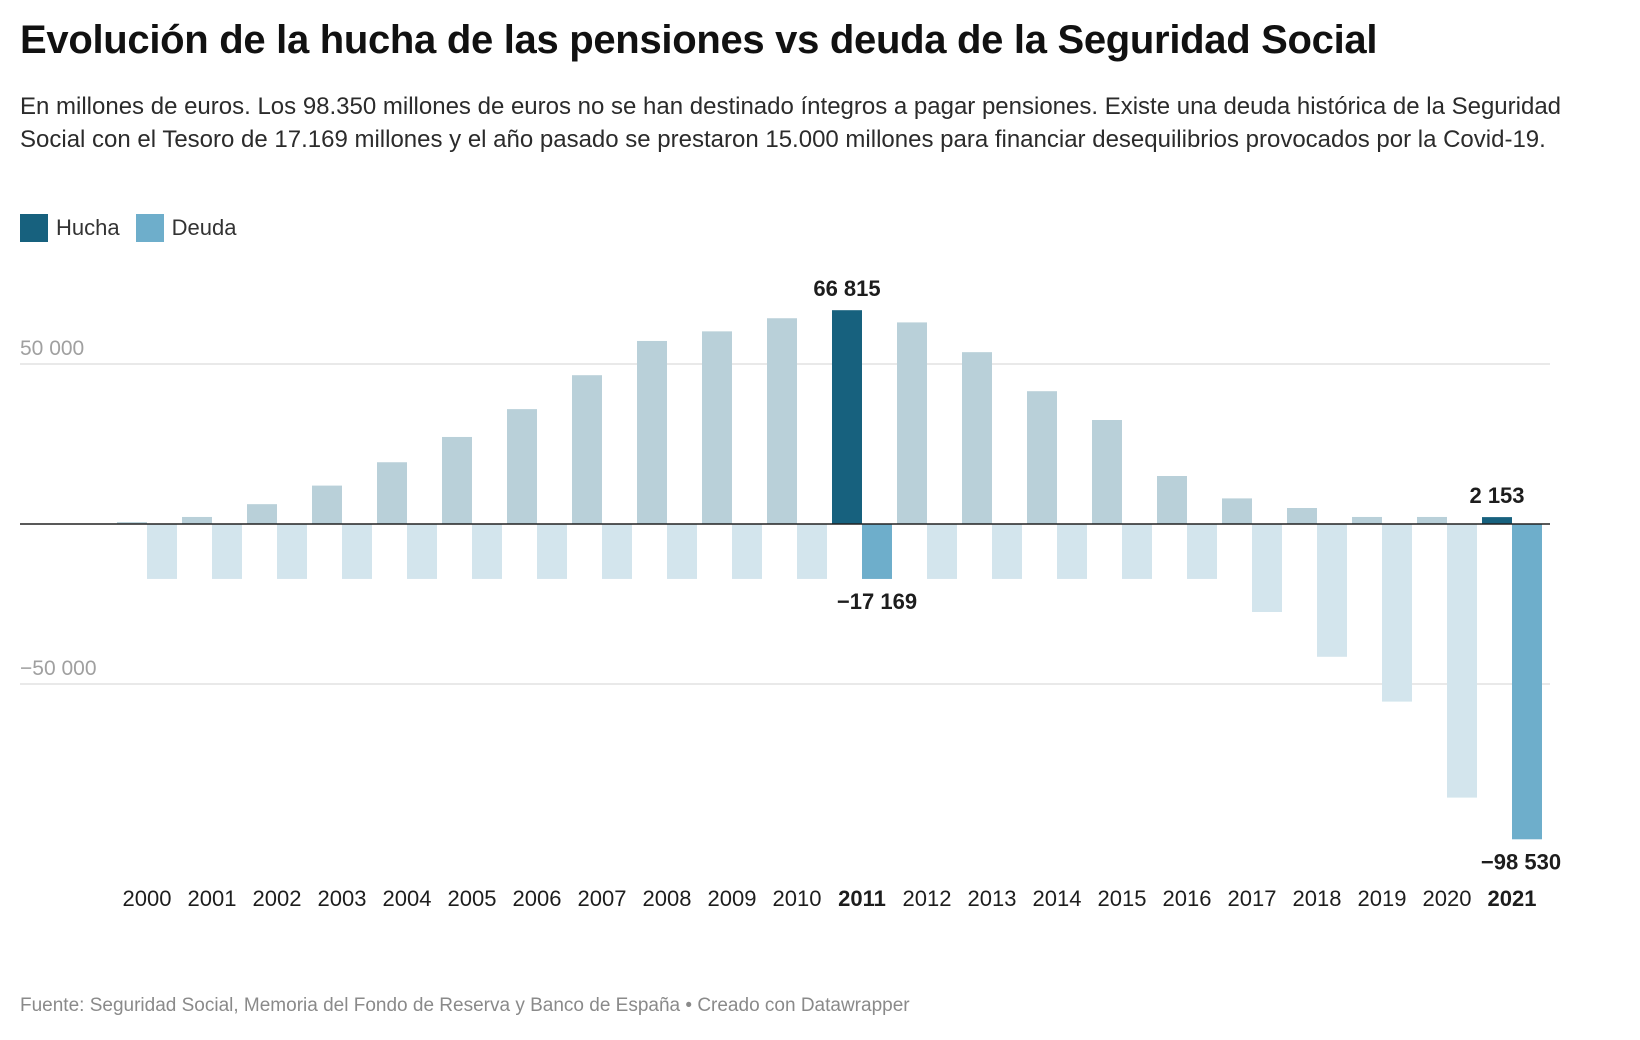 Image resolution: width=1640 pixels, height=1040 pixels. I want to click on bar-deuda-2017, so click(1267, 568).